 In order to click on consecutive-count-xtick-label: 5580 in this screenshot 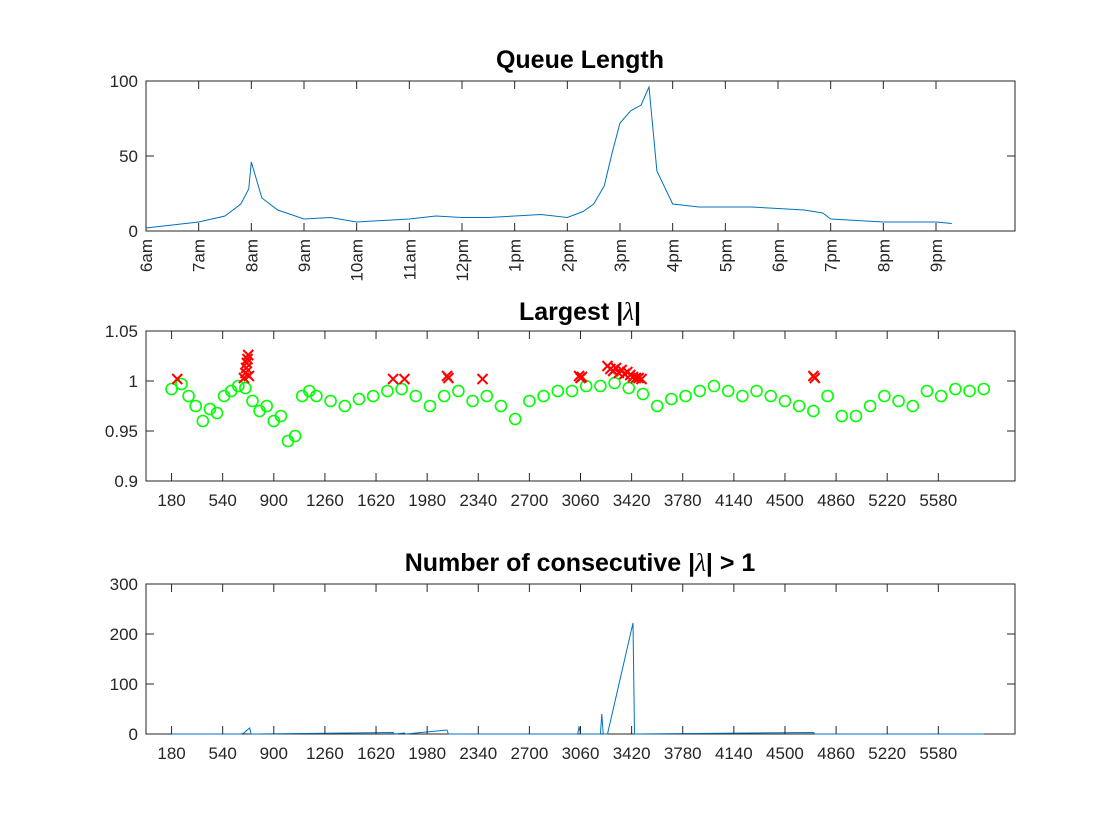, I will do `click(938, 753)`.